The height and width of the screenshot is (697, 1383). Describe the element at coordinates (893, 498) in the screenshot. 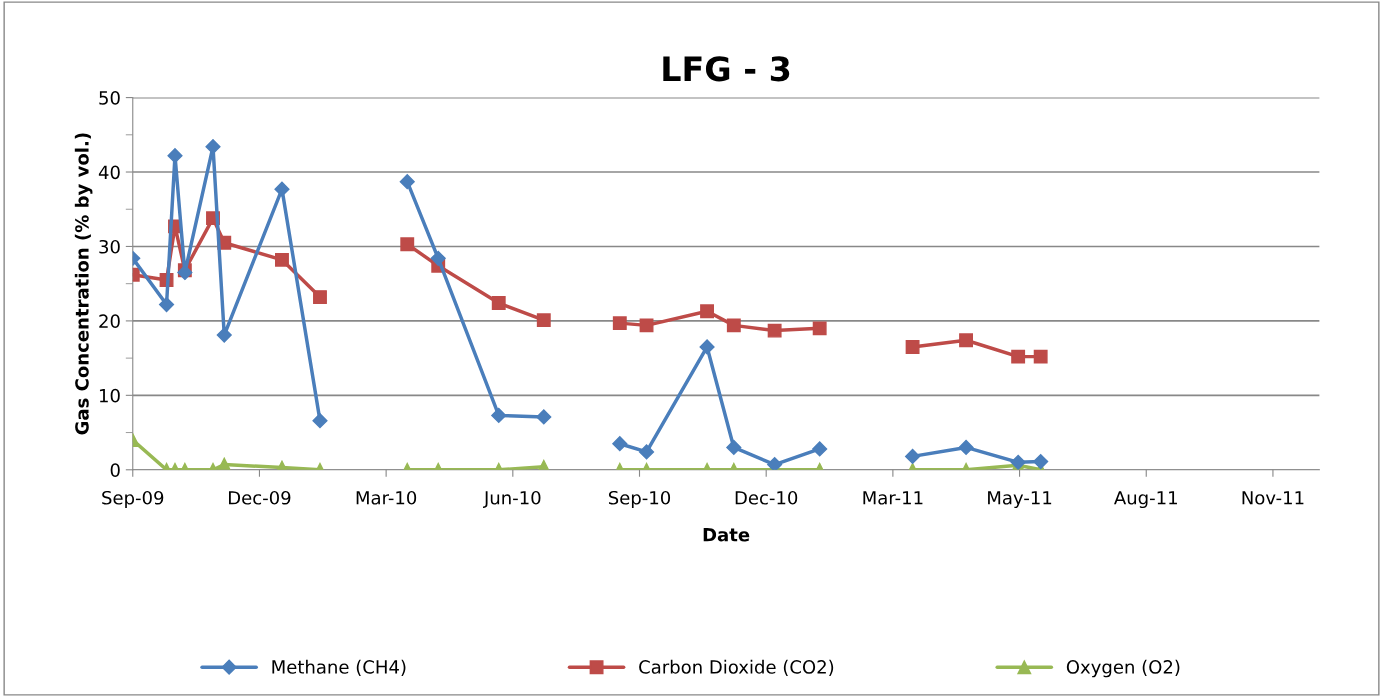

I see `x-tick-label: Mar-11` at that location.